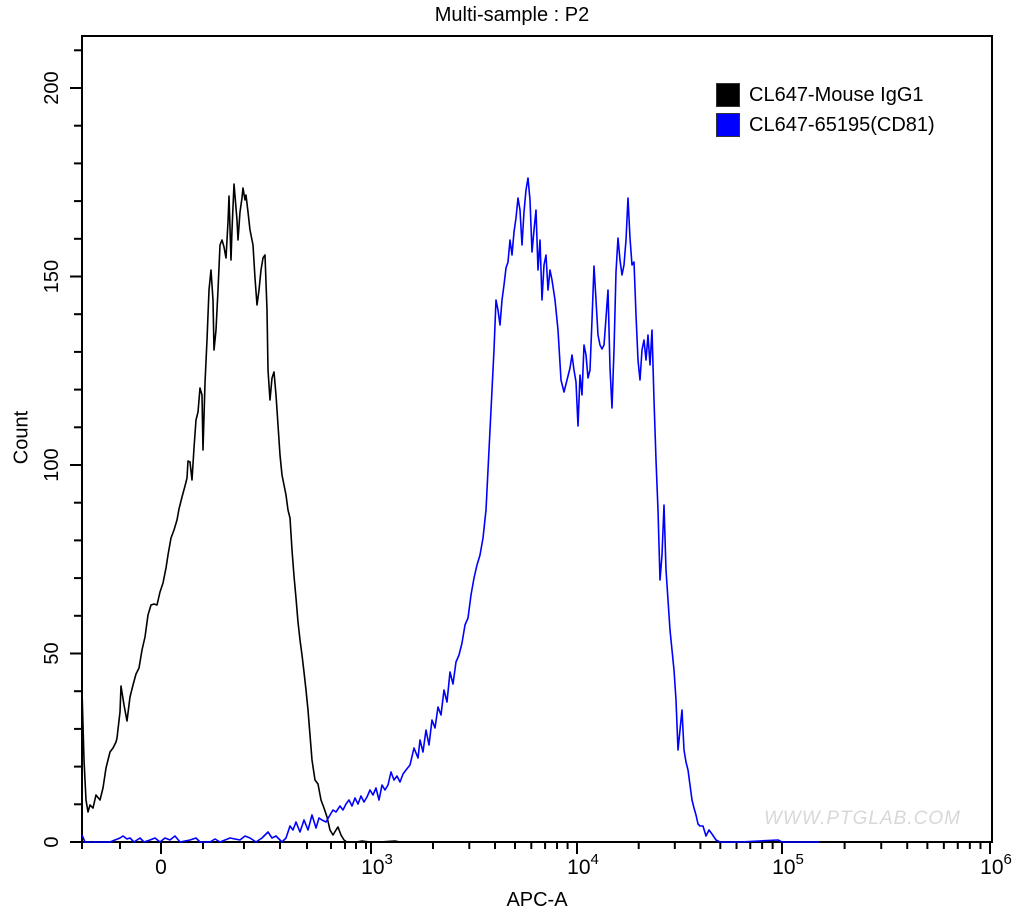  What do you see at coordinates (537, 900) in the screenshot?
I see `x-axis-label: APC-A` at bounding box center [537, 900].